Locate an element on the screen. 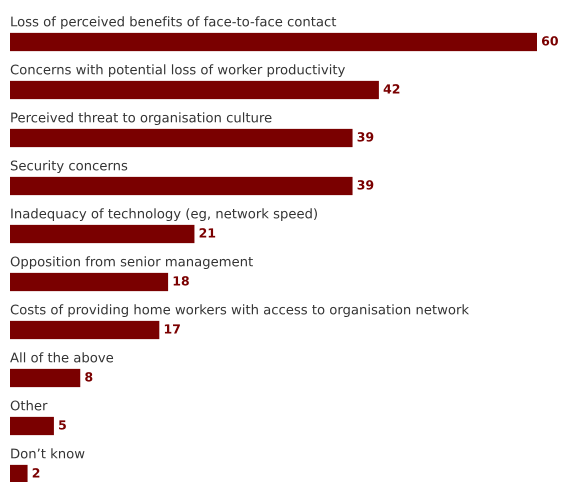 The width and height of the screenshot is (563, 482). data-label: 42 is located at coordinates (392, 89).